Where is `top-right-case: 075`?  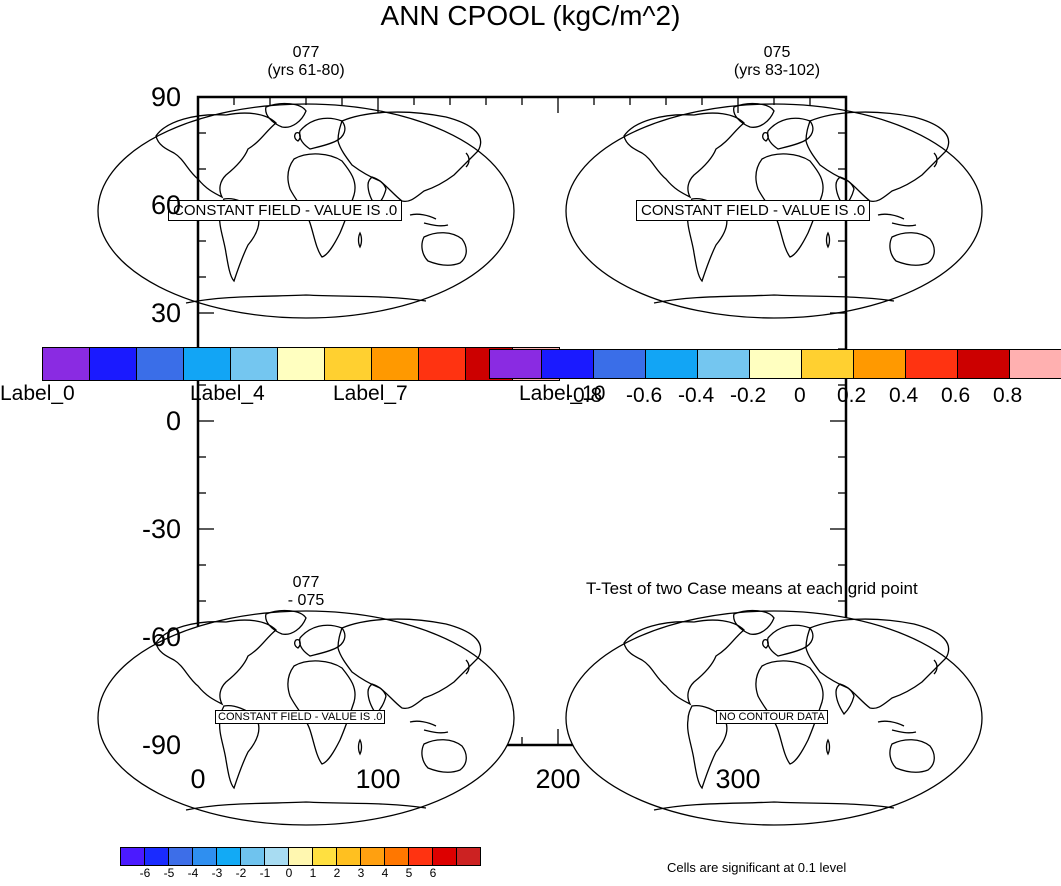
top-right-case: 075 is located at coordinates (777, 52).